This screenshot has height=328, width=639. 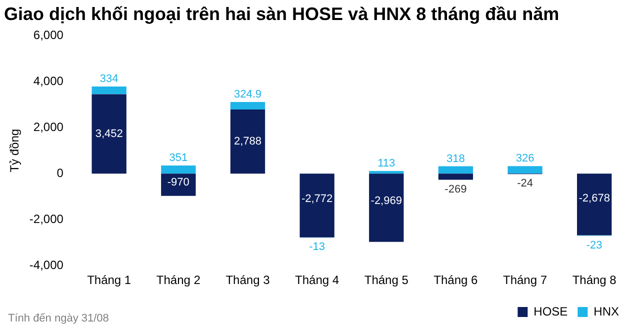 I want to click on text: Tính đến ngày 31/08, so click(x=58, y=318).